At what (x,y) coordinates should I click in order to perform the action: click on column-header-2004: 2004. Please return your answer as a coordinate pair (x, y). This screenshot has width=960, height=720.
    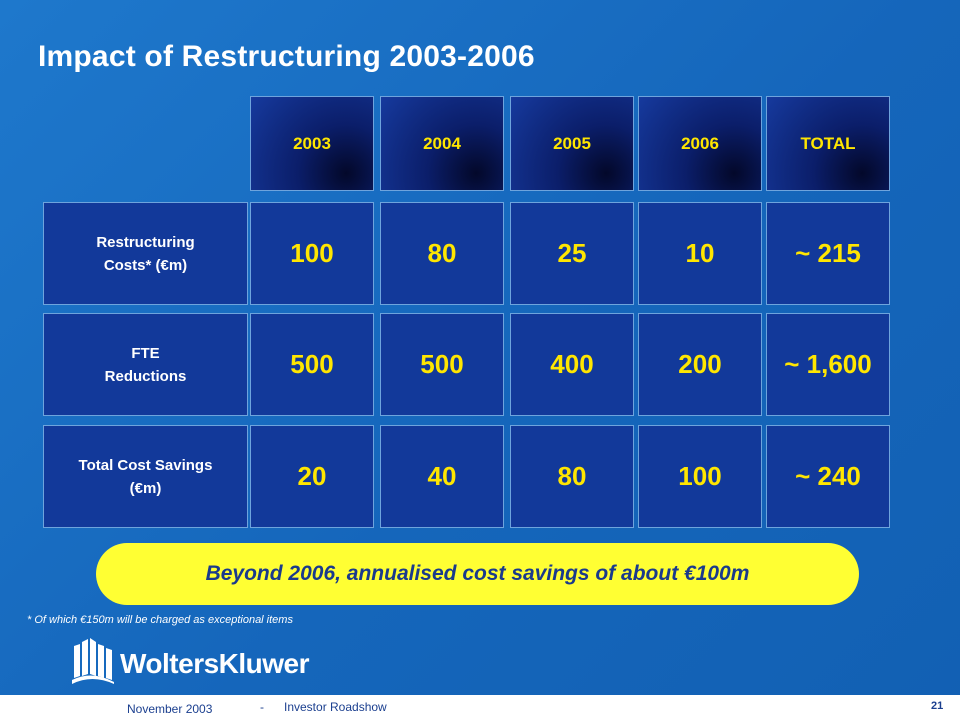
    Looking at the image, I should click on (442, 143).